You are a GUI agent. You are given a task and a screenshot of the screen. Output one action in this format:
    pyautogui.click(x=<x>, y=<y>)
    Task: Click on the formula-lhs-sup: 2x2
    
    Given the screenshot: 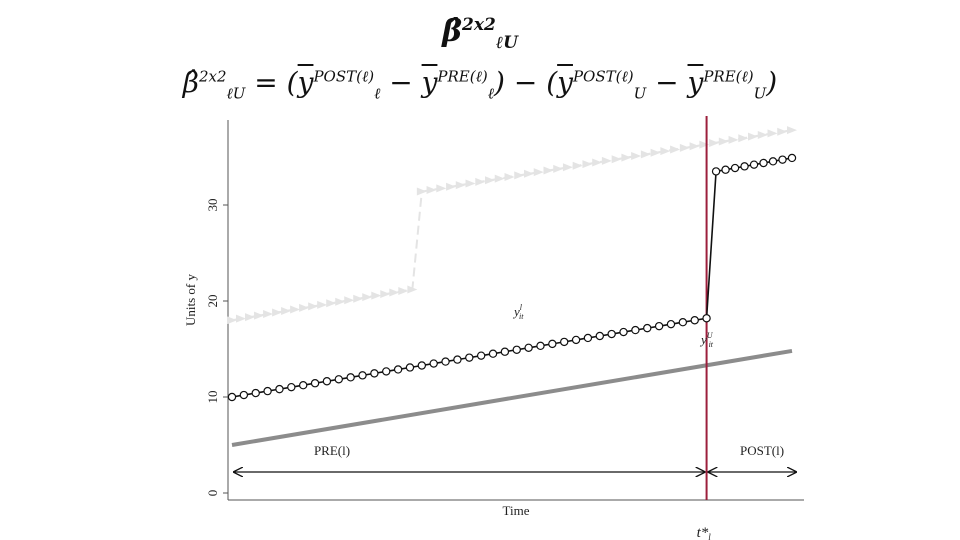 What is the action you would take?
    pyautogui.click(x=212, y=76)
    